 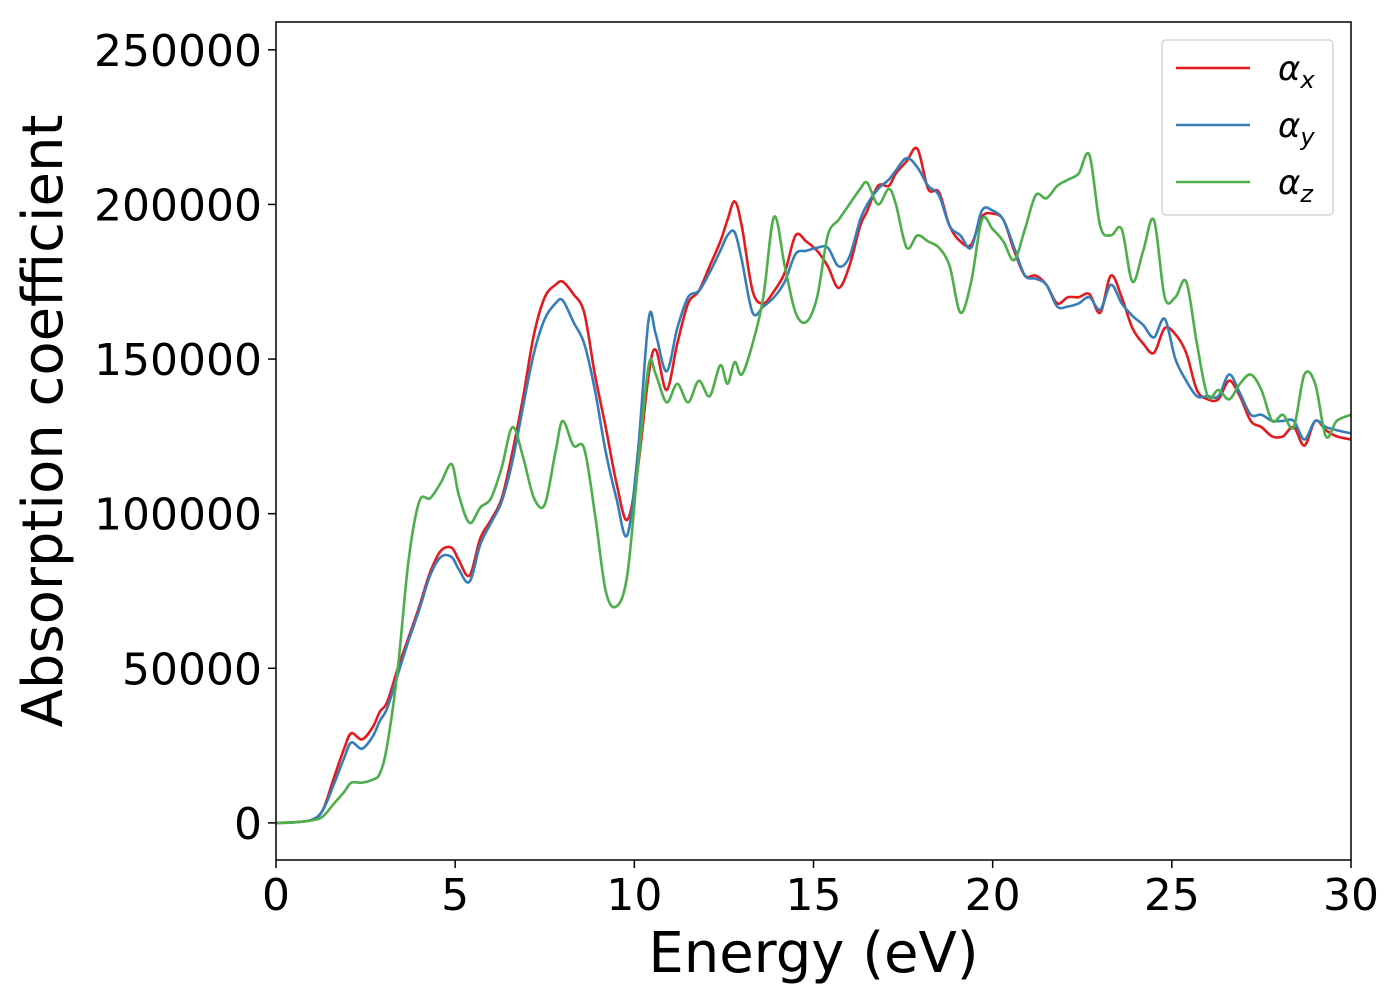 I want to click on legend-label: αy, so click(x=1296, y=128).